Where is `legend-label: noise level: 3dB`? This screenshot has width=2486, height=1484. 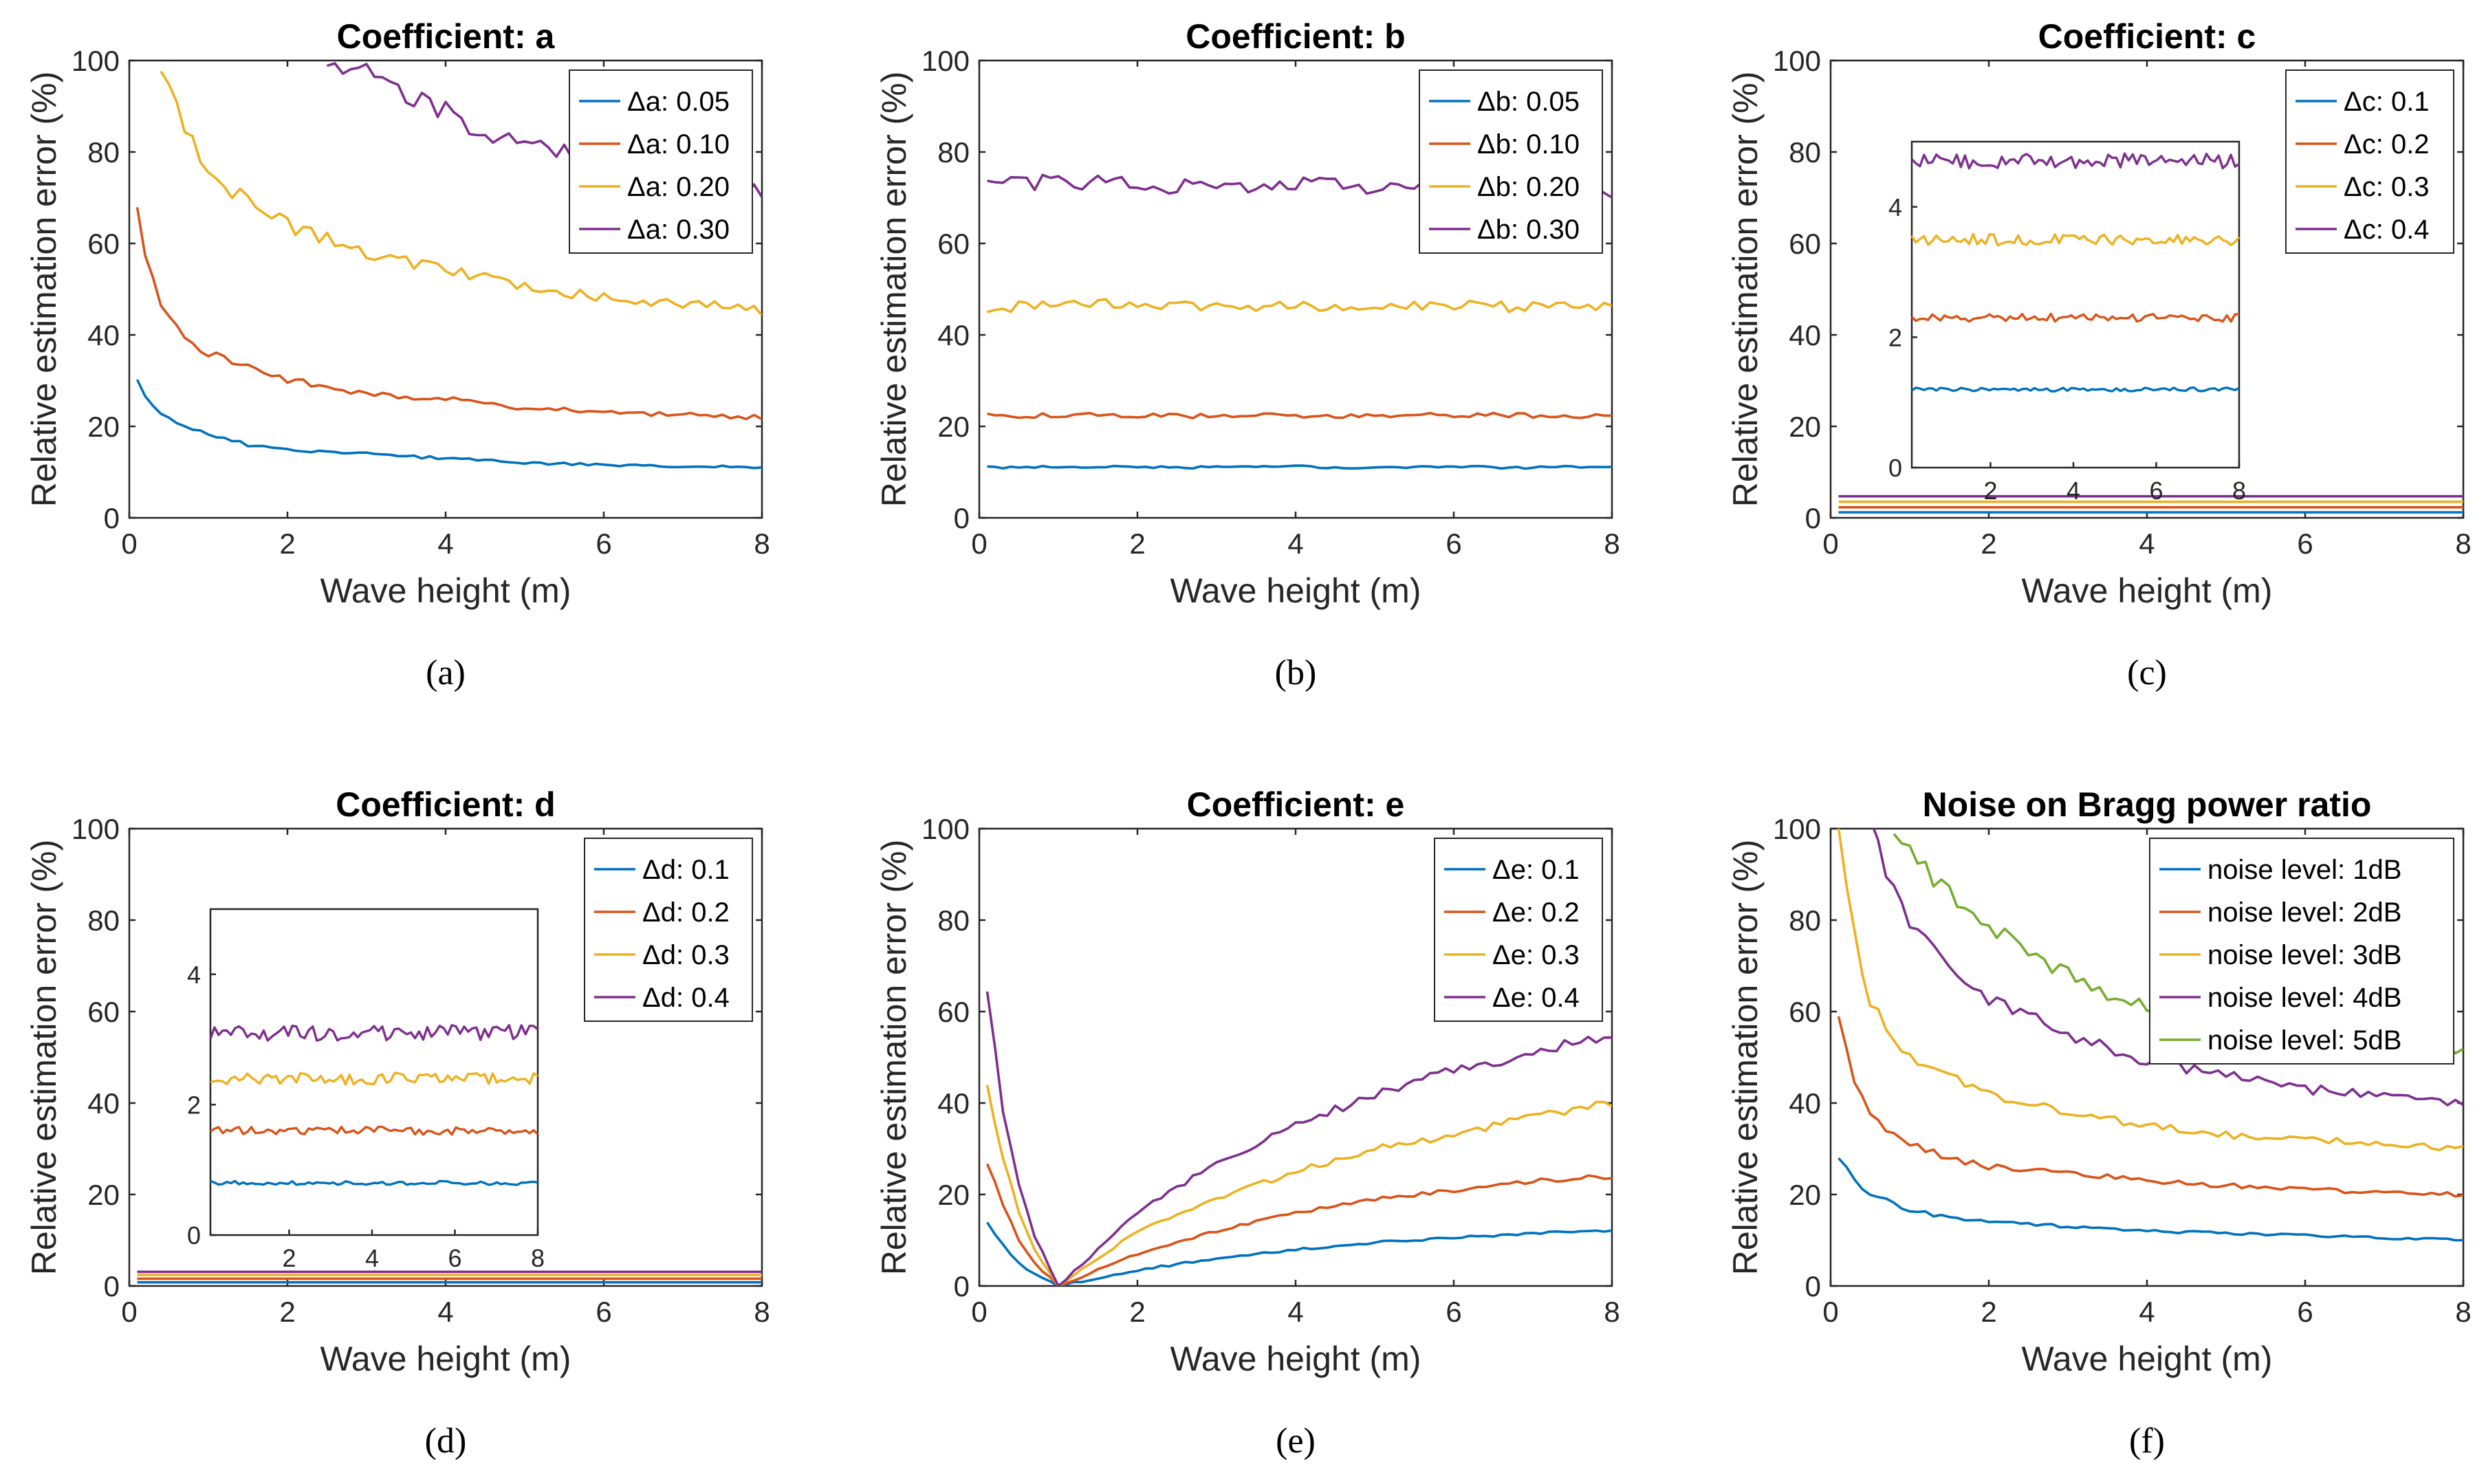 legend-label: noise level: 3dB is located at coordinates (2304, 955).